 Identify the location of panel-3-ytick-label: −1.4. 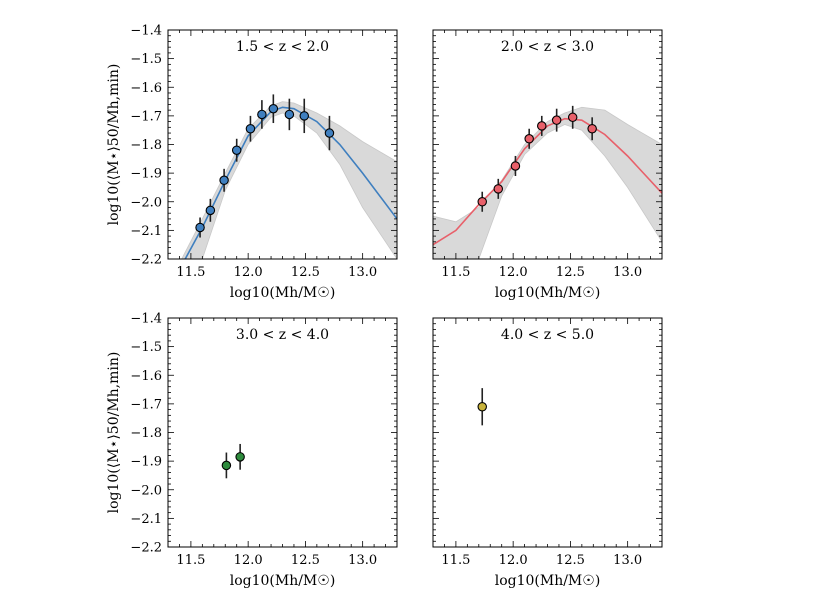
(146, 319).